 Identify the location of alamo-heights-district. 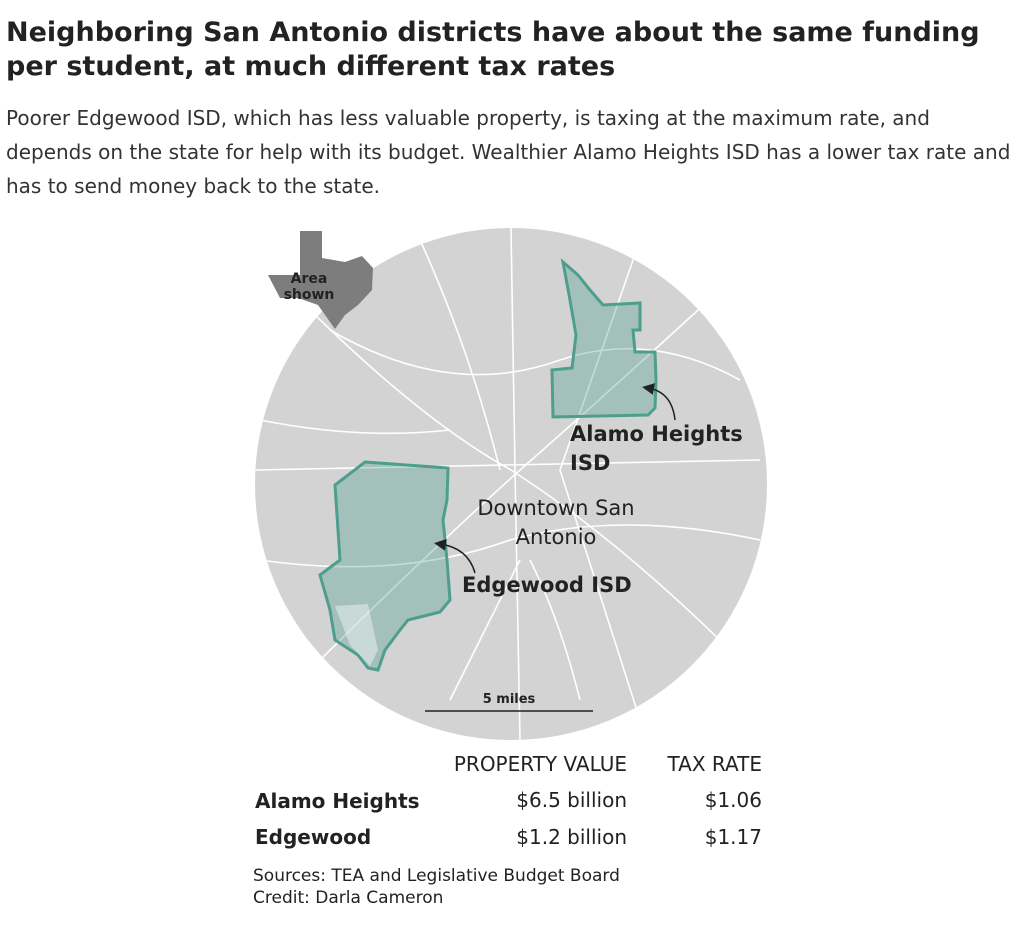
(604, 338).